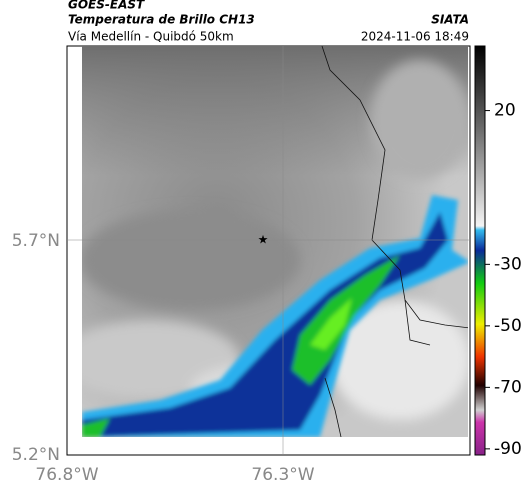 The width and height of the screenshot is (526, 491). What do you see at coordinates (161, 20) in the screenshot?
I see `title-line-2: Temperatura de Brillo CH13` at bounding box center [161, 20].